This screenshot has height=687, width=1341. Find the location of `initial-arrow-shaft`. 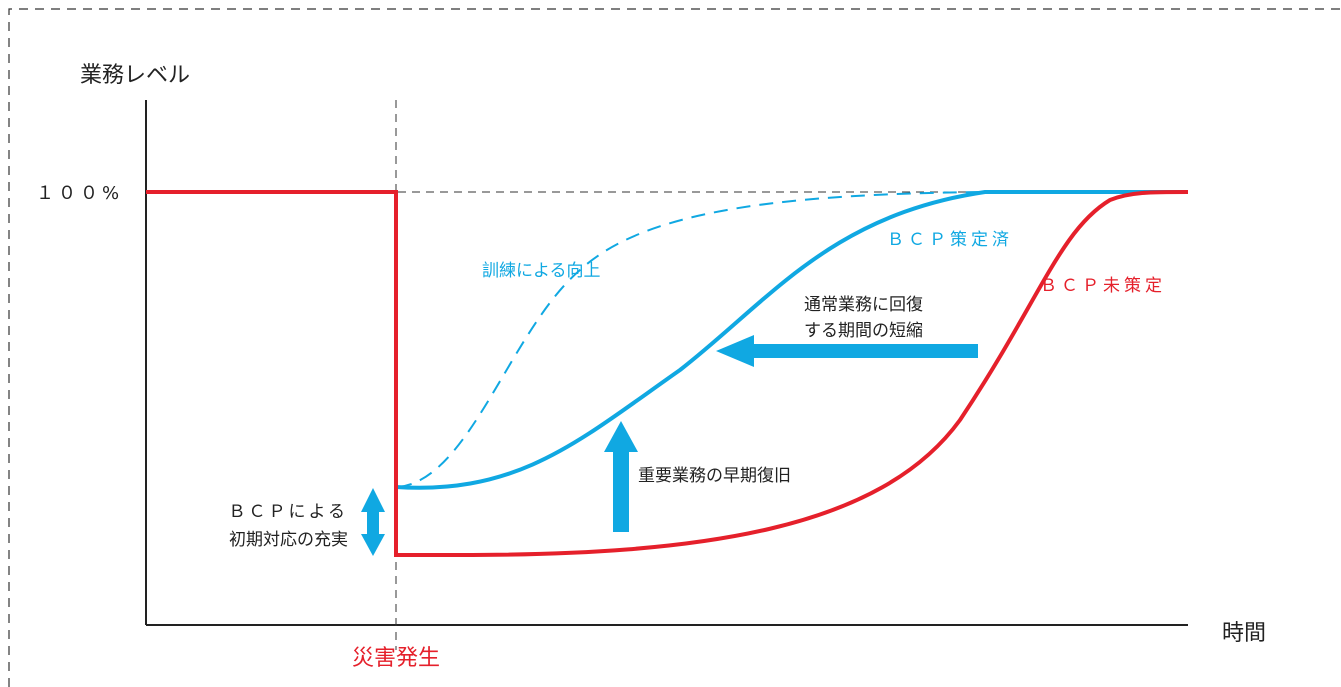

initial-arrow-shaft is located at coordinates (373, 523).